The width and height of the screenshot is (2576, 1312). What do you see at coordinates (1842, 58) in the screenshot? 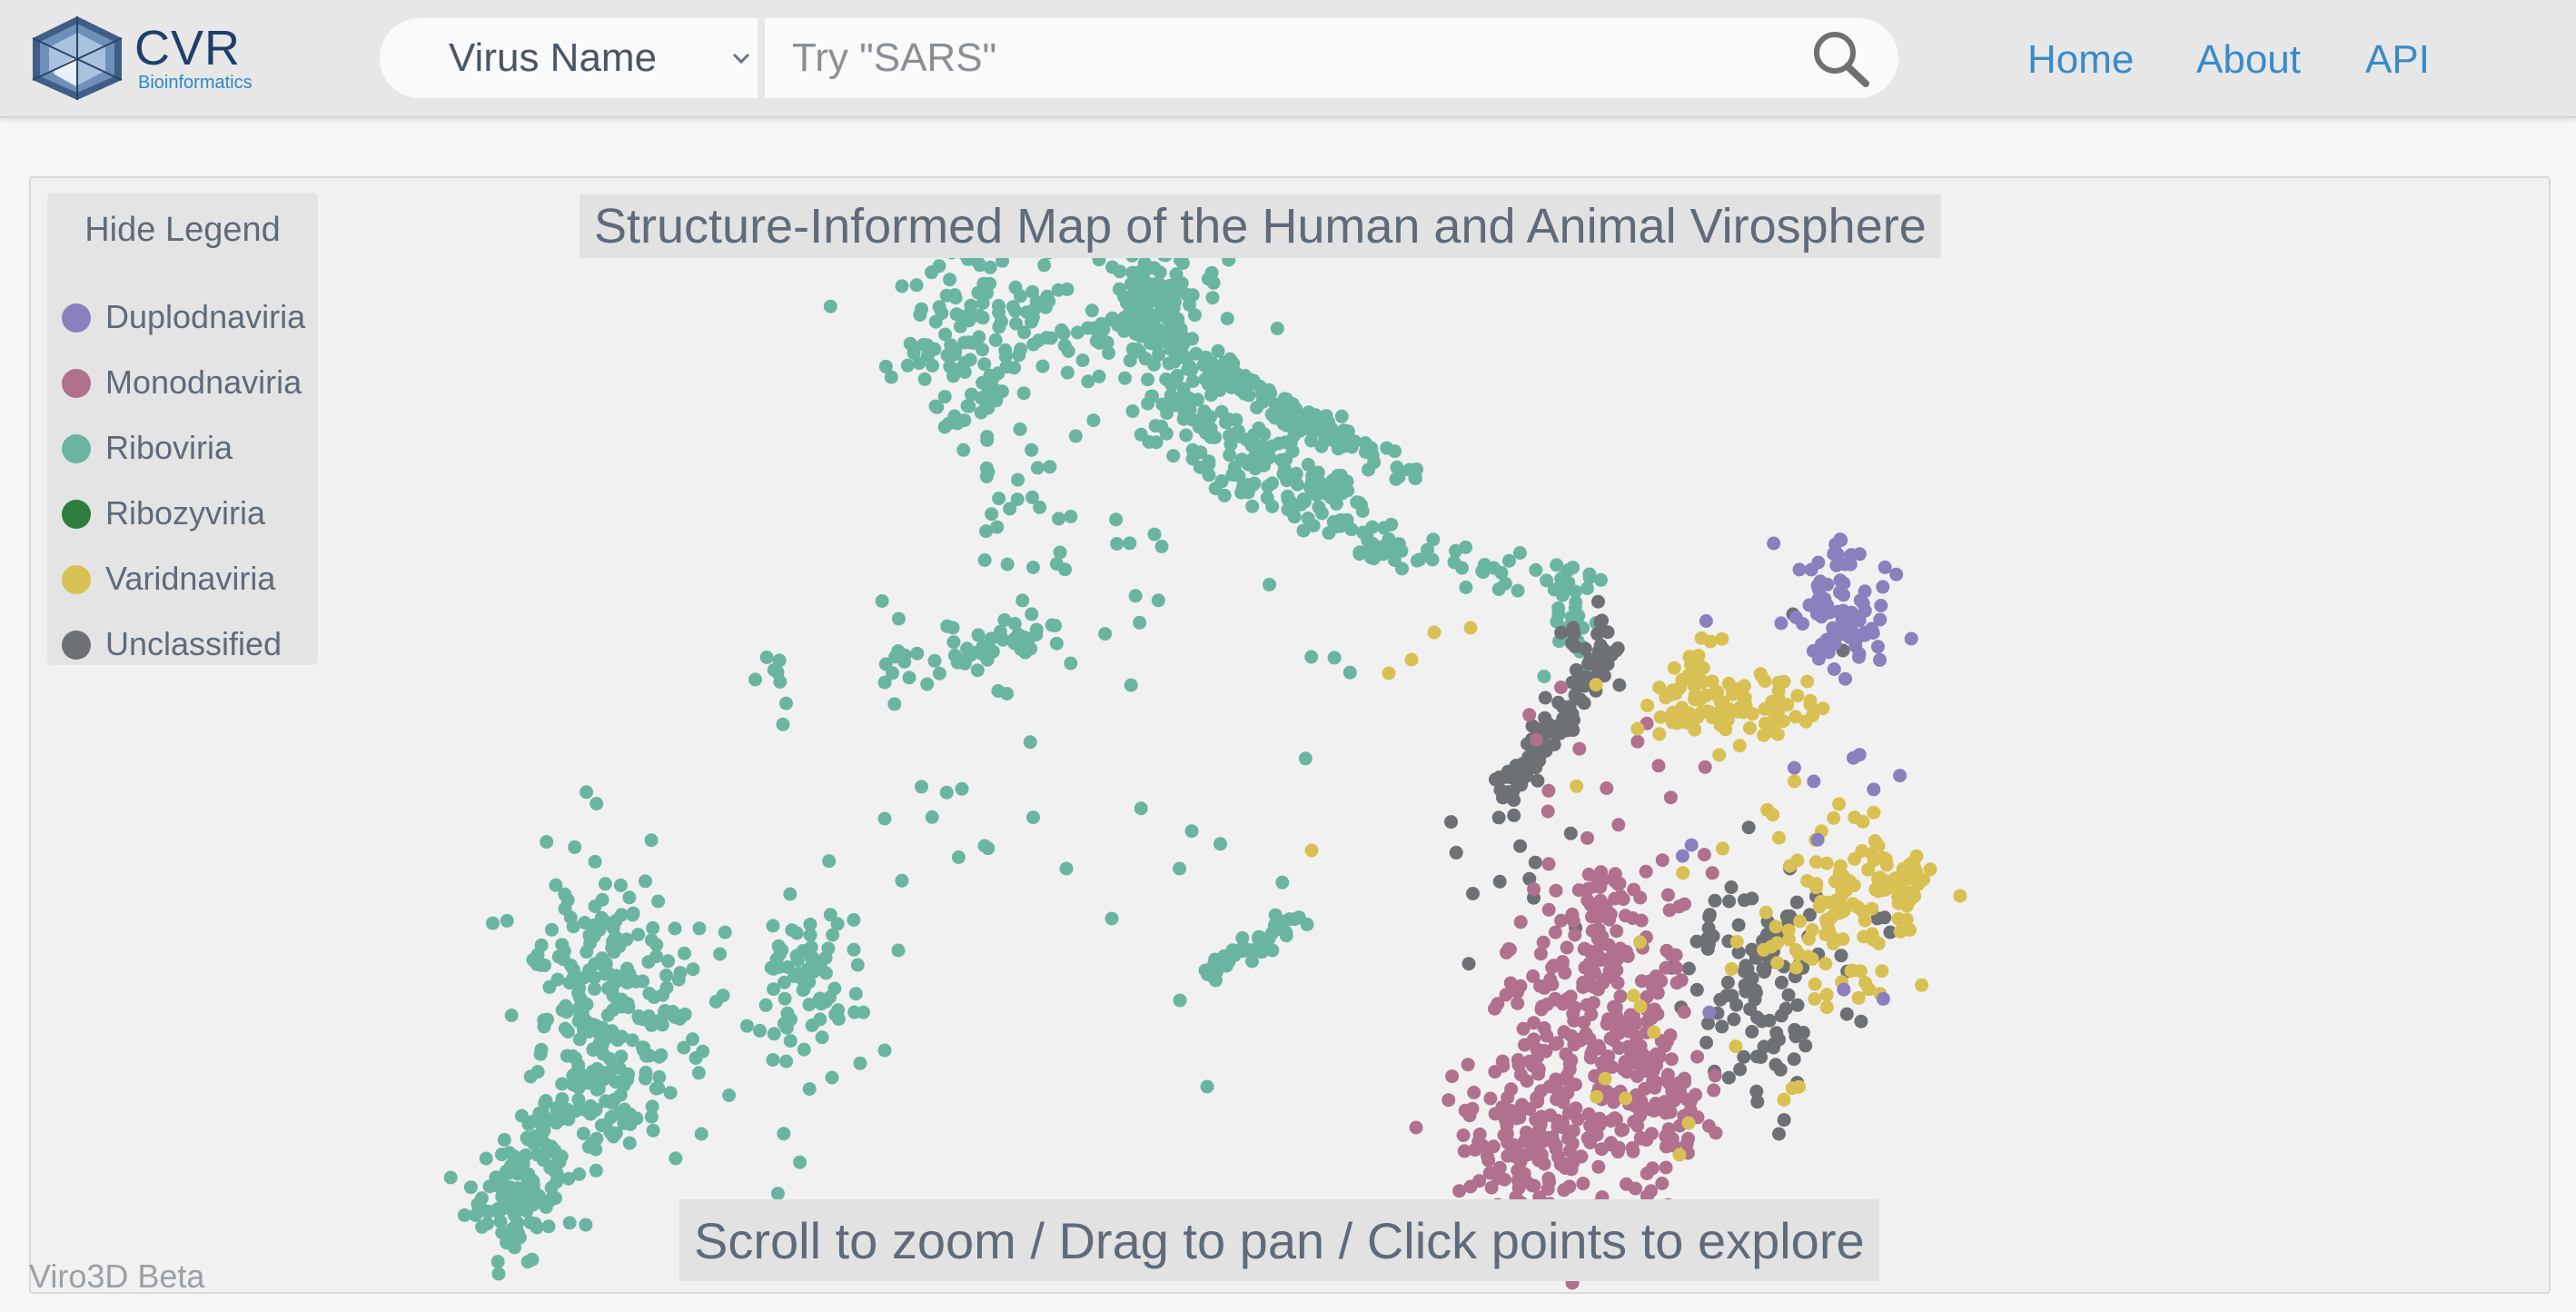
I see `search-icon` at bounding box center [1842, 58].